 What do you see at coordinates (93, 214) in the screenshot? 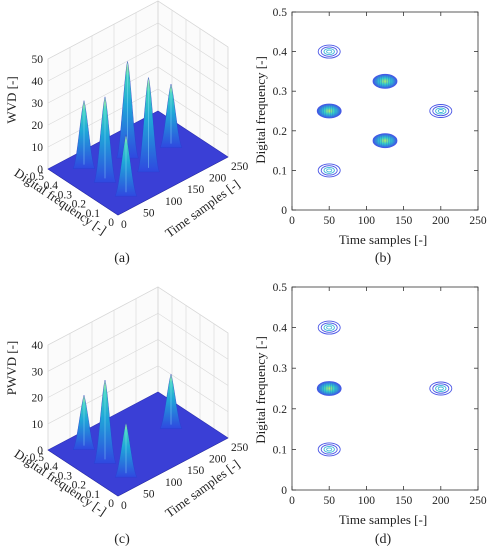
I see `panel-a-ytick-label: 0.1` at bounding box center [93, 214].